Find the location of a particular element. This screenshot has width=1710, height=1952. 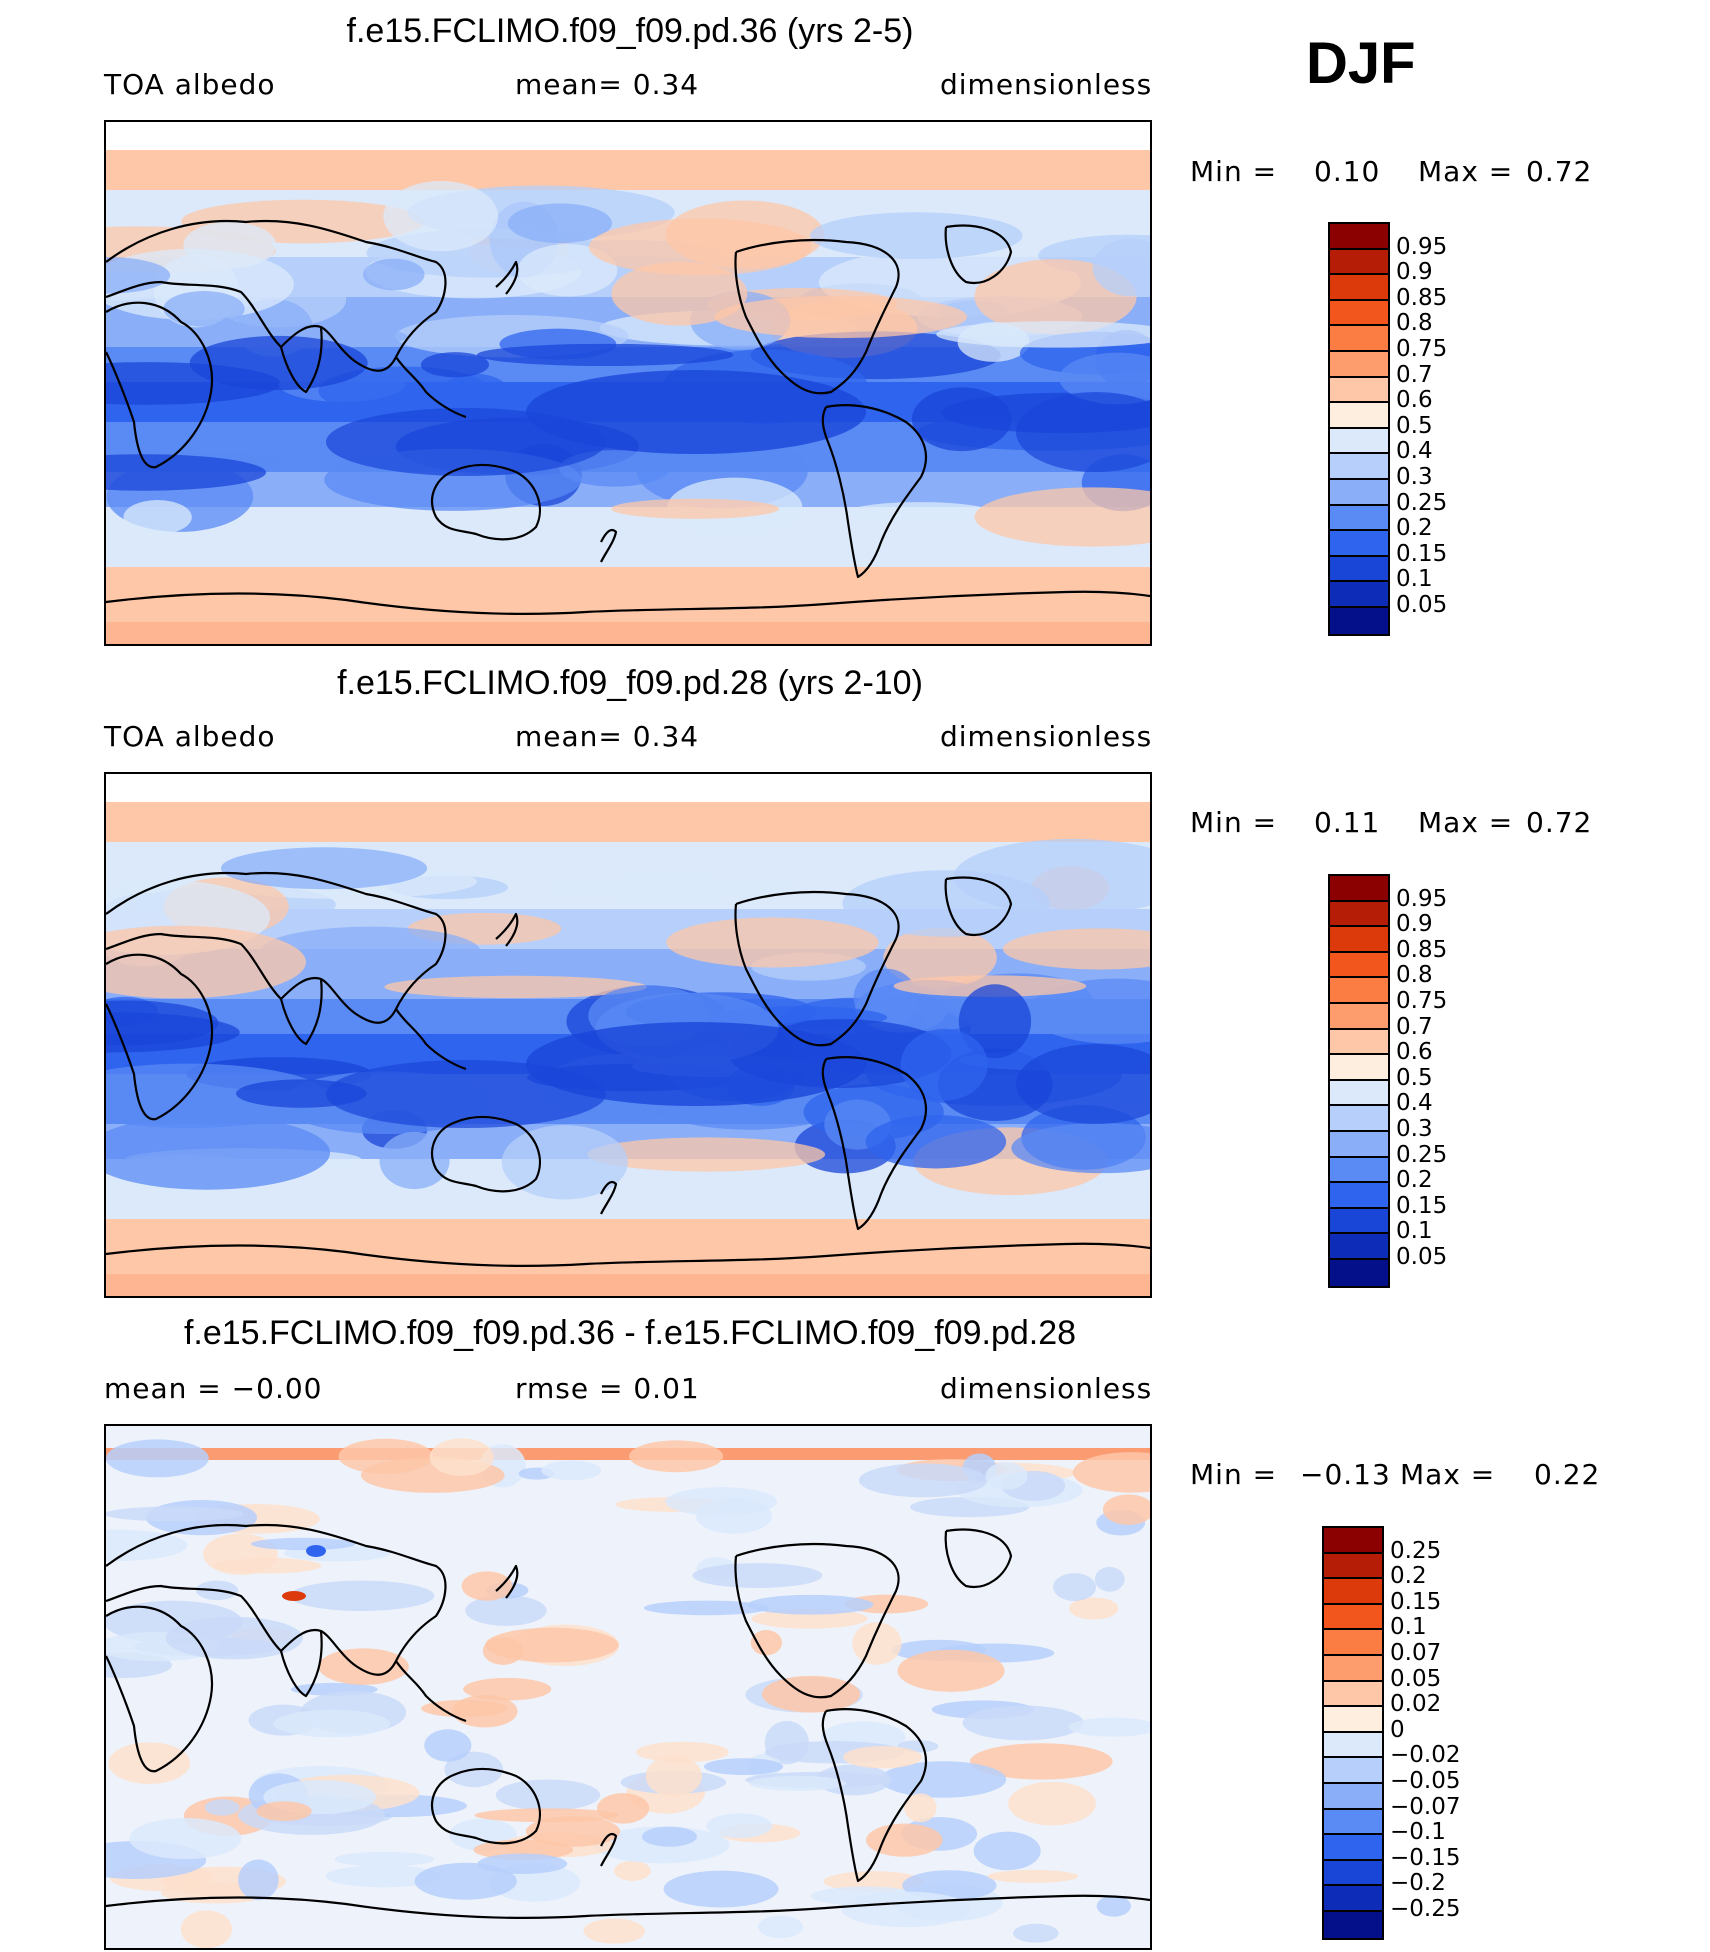

coastline-nzealand is located at coordinates (609, 1849).